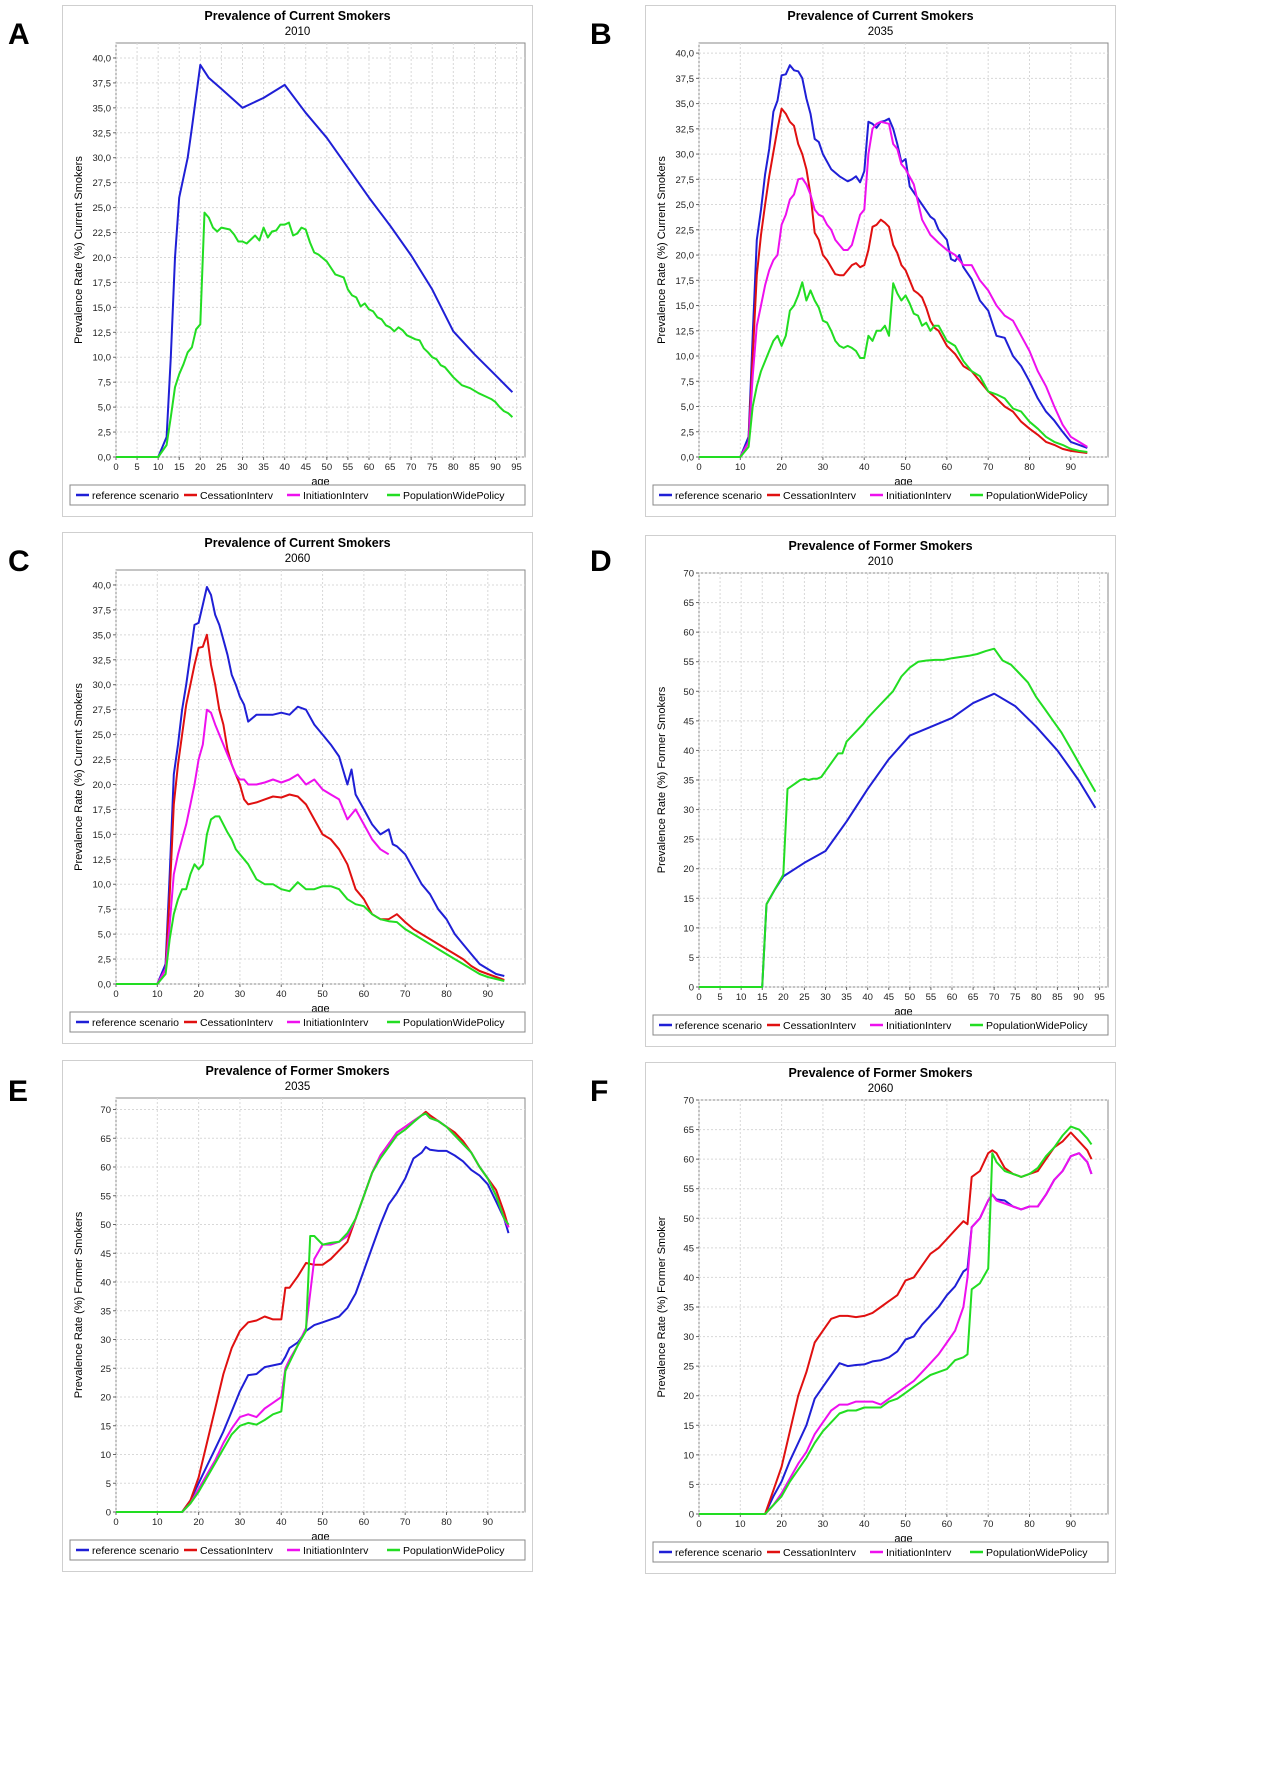 The height and width of the screenshot is (1780, 1261). What do you see at coordinates (102, 660) in the screenshot?
I see `y-tick-label: 32,5` at bounding box center [102, 660].